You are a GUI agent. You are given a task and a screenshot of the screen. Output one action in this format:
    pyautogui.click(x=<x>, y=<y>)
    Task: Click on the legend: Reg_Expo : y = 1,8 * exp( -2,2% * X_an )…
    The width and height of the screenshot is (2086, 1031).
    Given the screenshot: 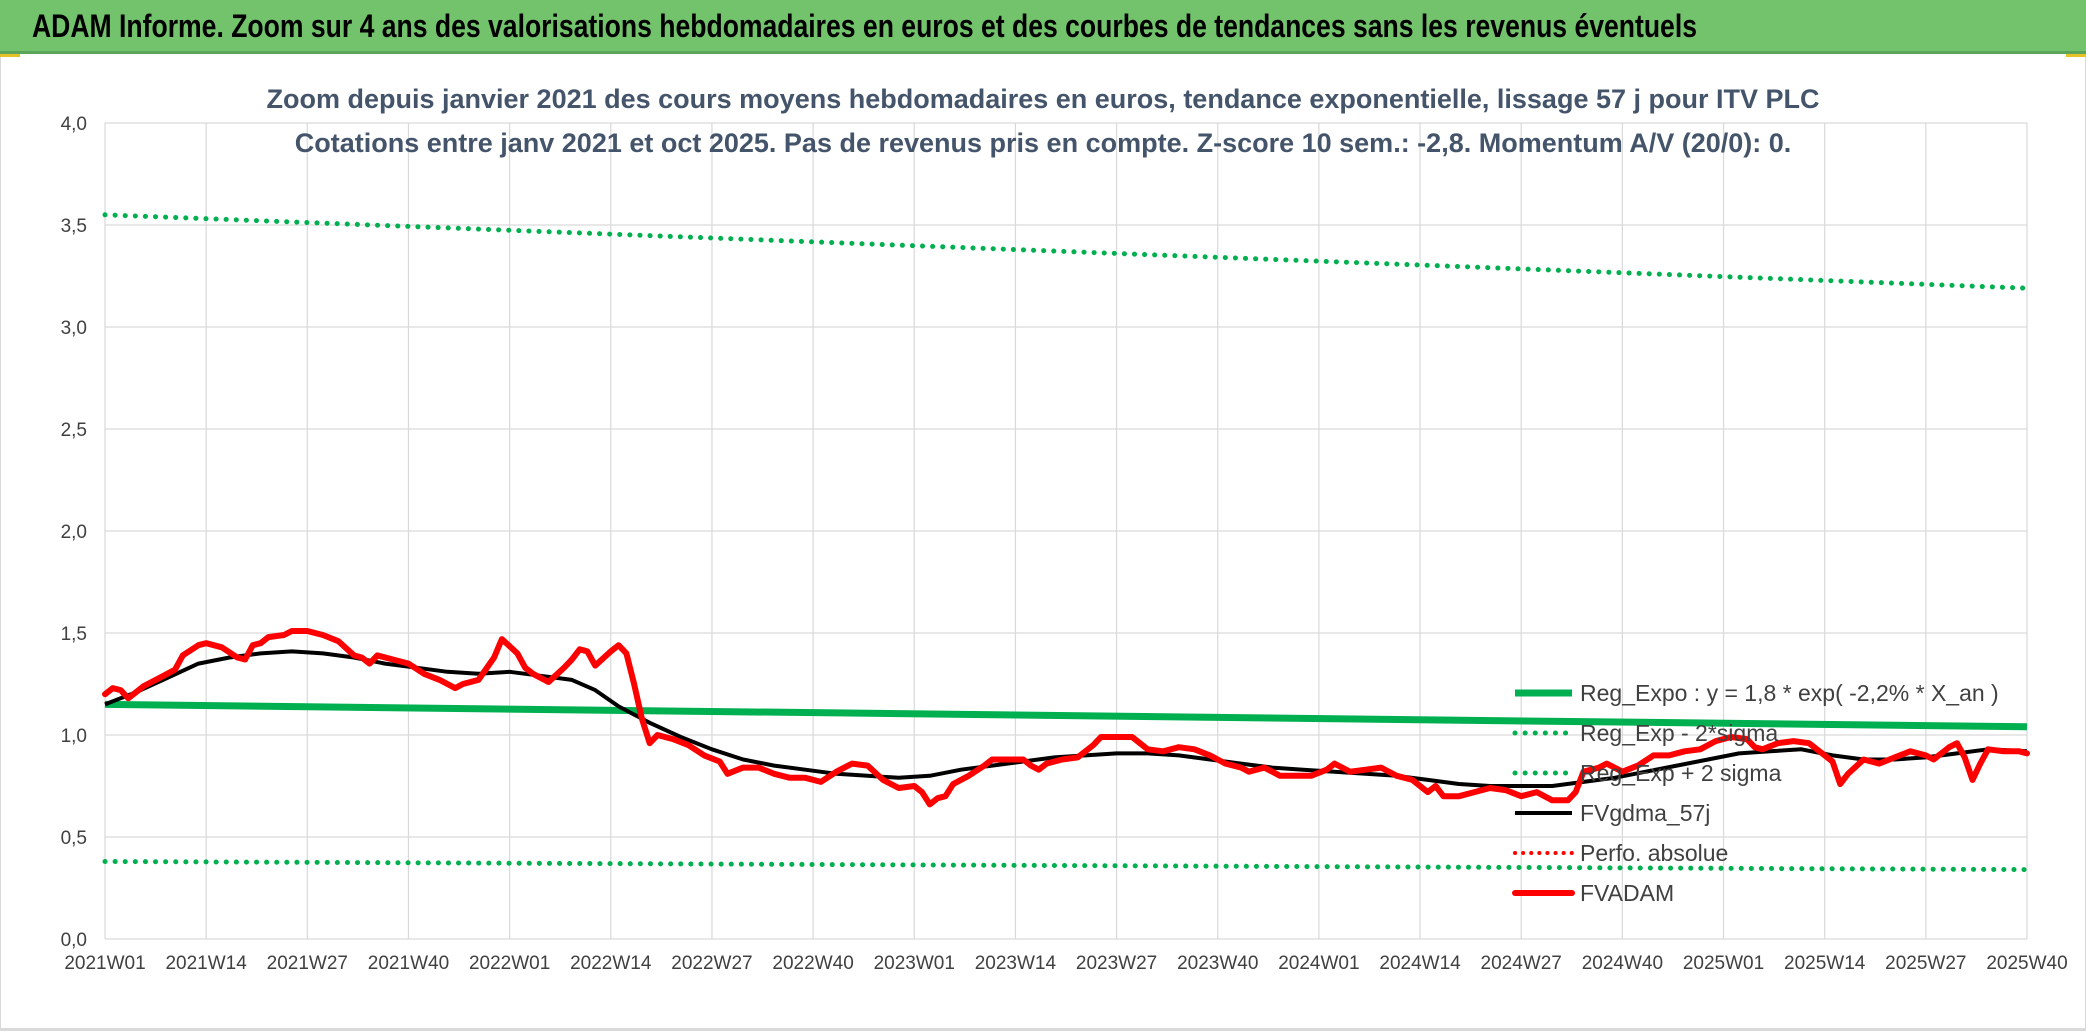 What is the action you would take?
    pyautogui.click(x=1755, y=793)
    